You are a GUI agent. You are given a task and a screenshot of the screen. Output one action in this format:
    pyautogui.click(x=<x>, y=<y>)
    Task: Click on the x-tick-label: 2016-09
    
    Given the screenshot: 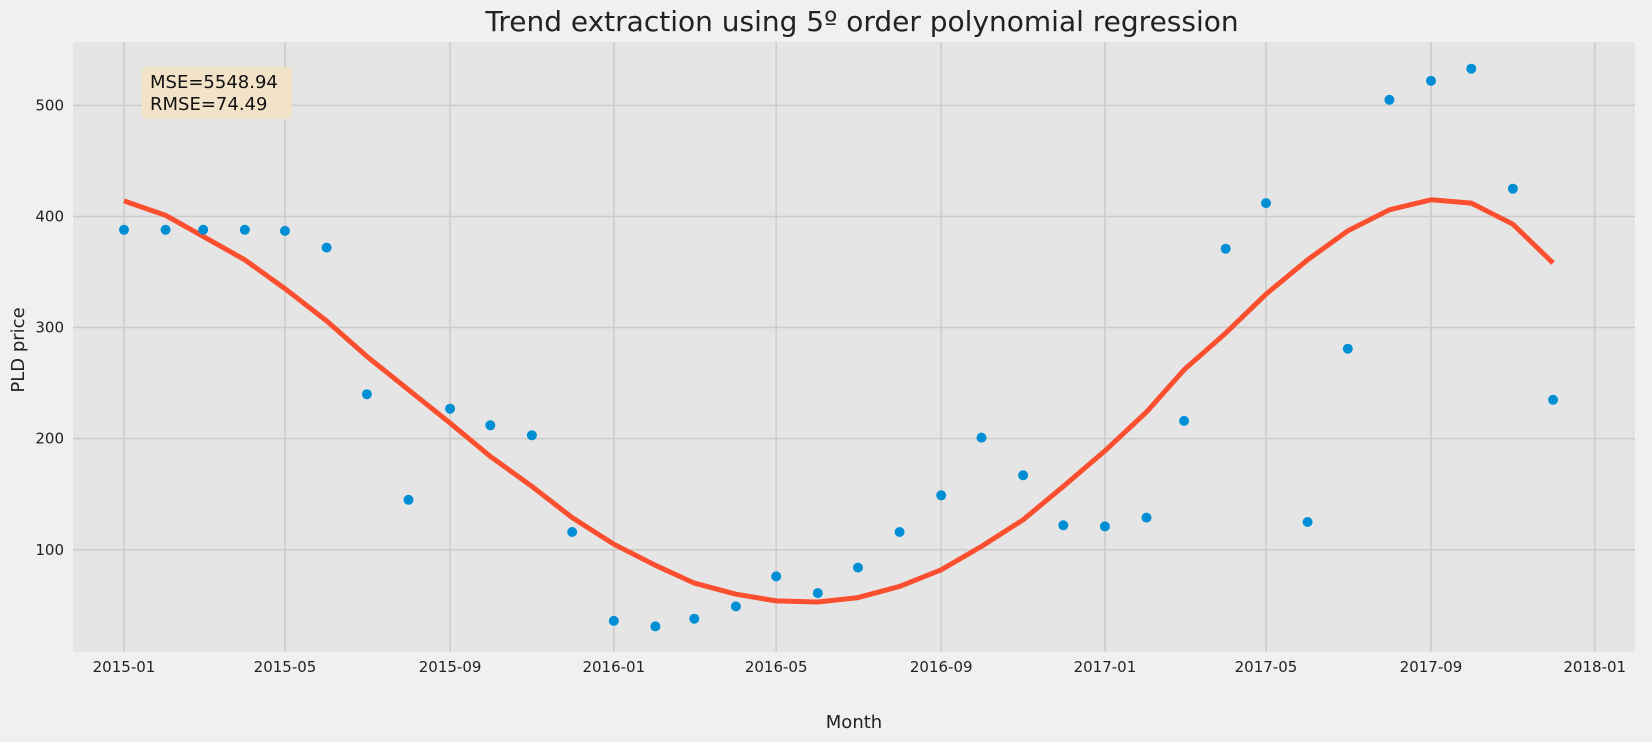 What is the action you would take?
    pyautogui.click(x=941, y=667)
    